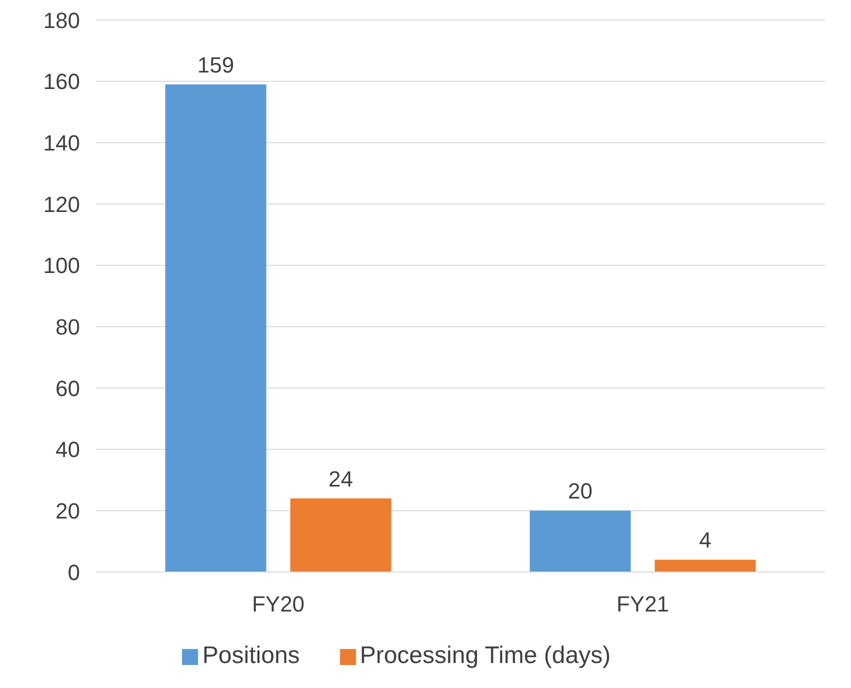 Image resolution: width=851 pixels, height=688 pixels. Describe the element at coordinates (61, 20) in the screenshot. I see `y-tick-label: 180` at that location.